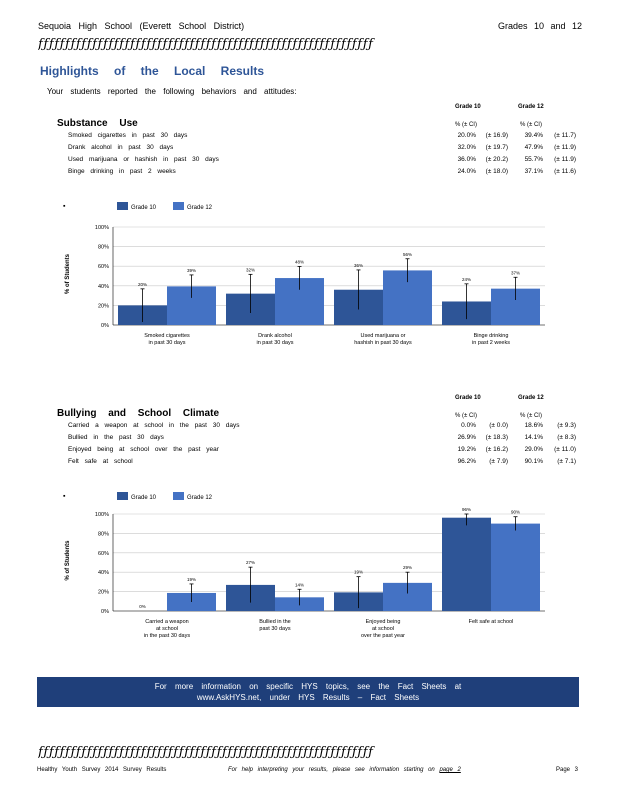 Image resolution: width=618 pixels, height=800 pixels. I want to click on data-label: 19%, so click(358, 572).